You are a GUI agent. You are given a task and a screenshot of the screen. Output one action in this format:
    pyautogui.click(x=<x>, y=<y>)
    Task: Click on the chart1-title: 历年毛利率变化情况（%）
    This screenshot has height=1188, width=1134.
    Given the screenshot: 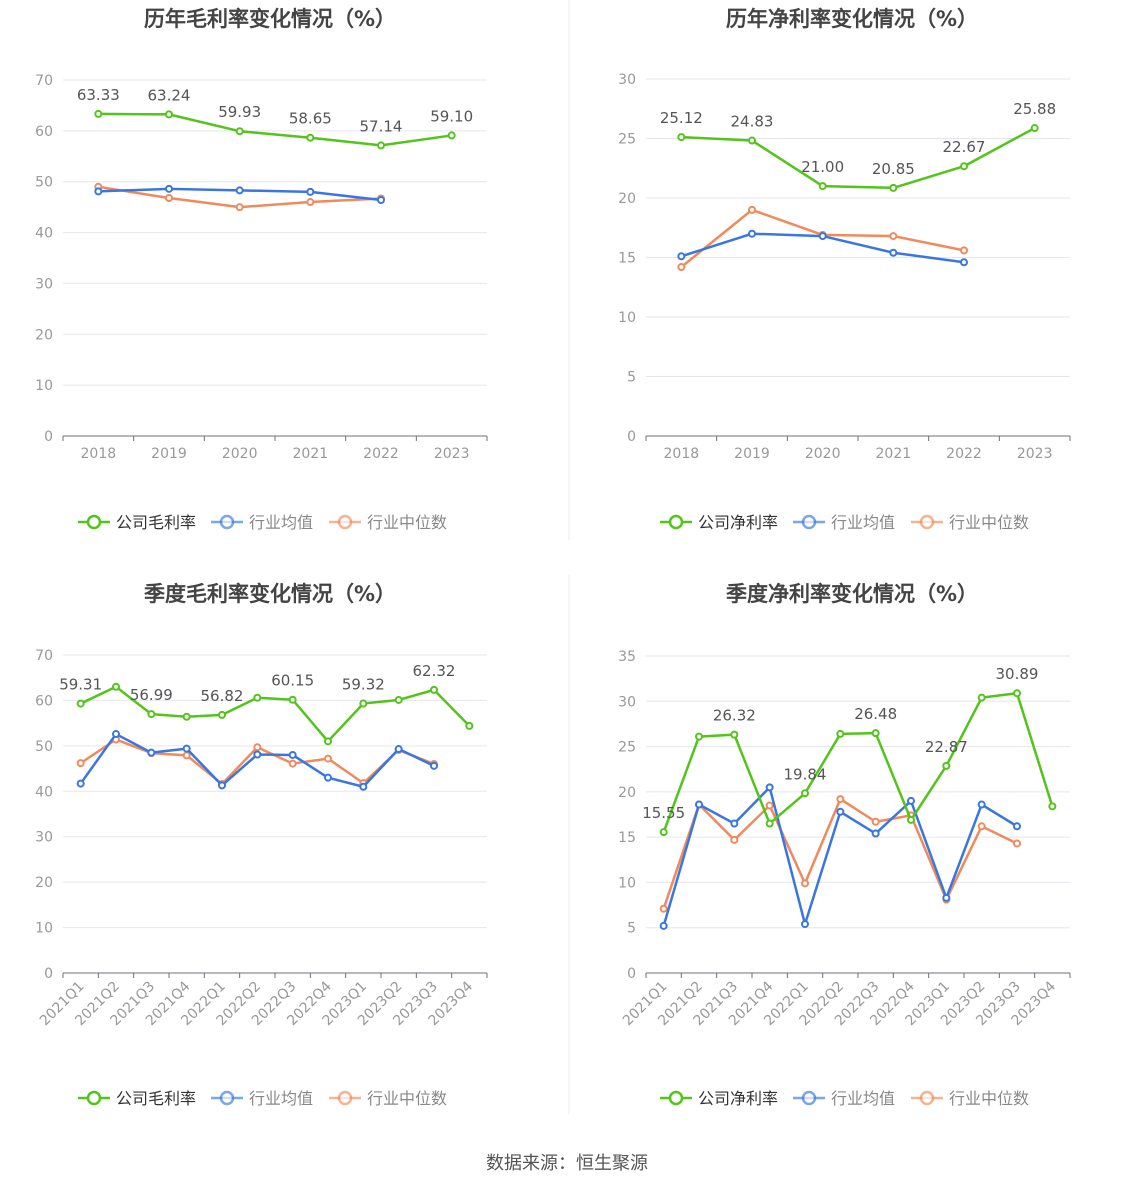 What is the action you would take?
    pyautogui.click(x=270, y=19)
    